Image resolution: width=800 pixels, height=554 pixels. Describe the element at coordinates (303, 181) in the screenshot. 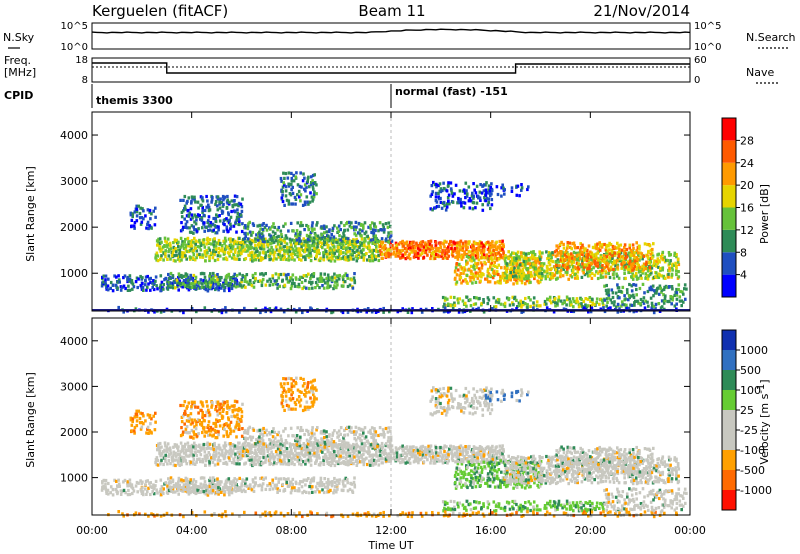

I see `power-cell-2086` at that location.